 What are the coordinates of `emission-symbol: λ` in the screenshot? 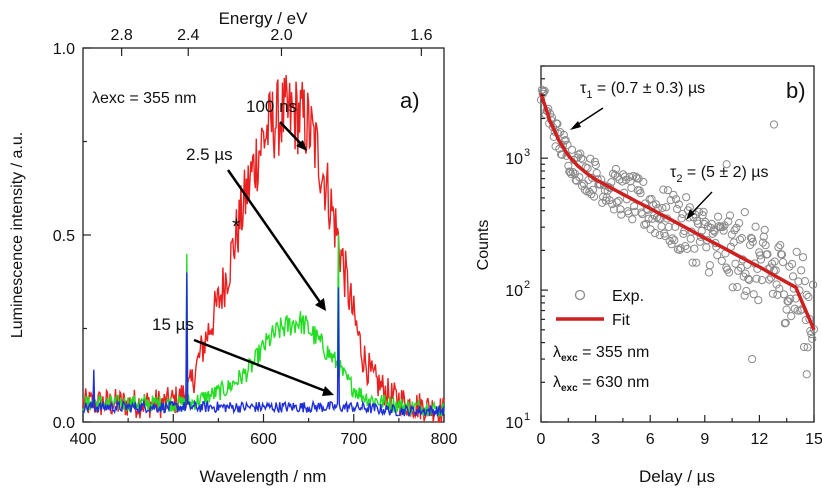 It's located at (557, 382).